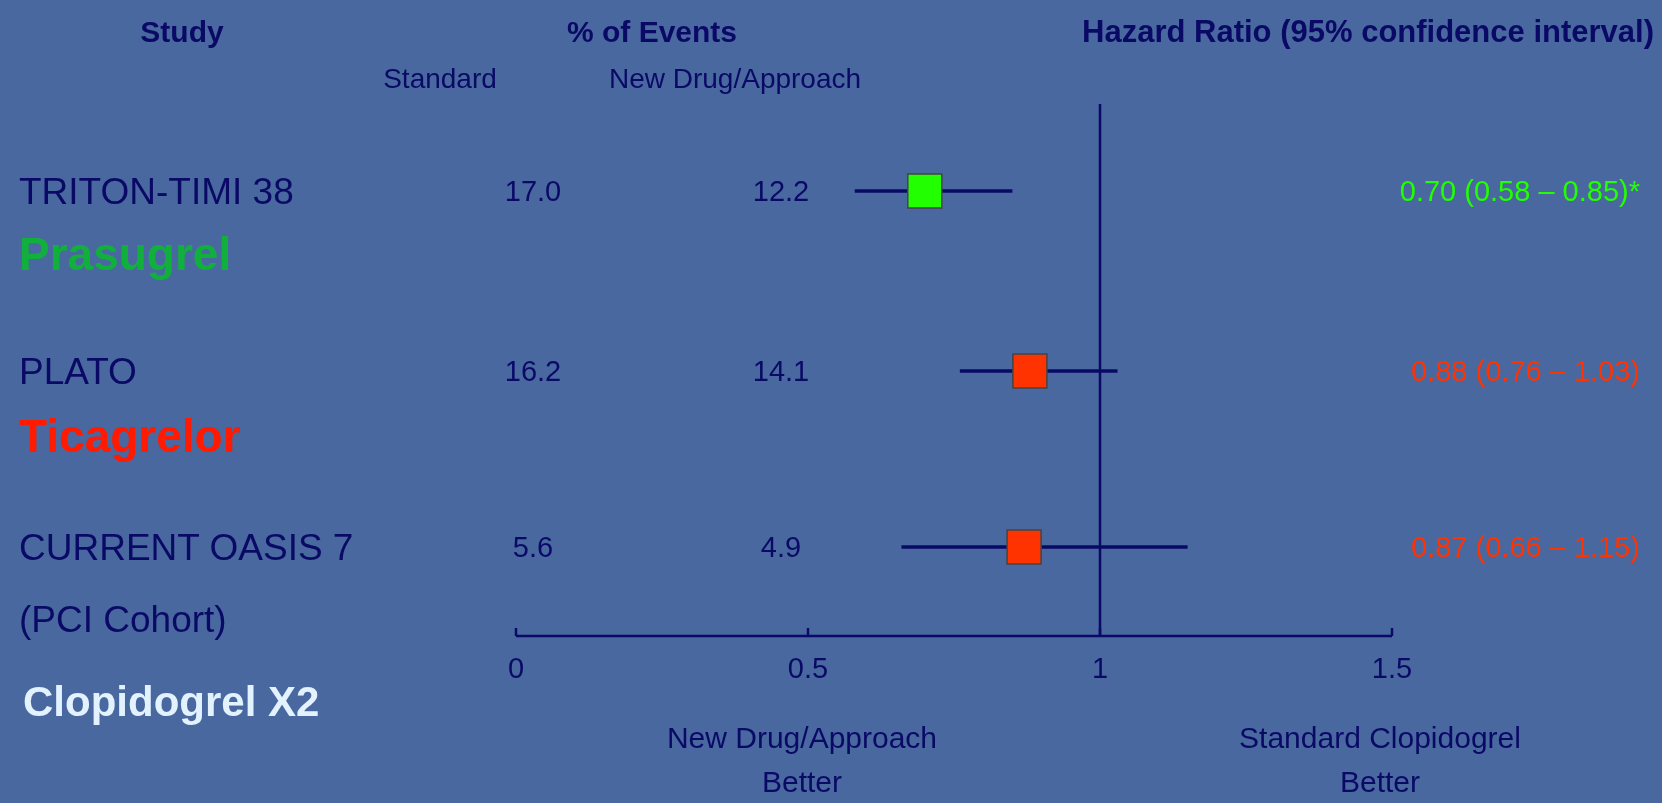 The height and width of the screenshot is (803, 1662). What do you see at coordinates (808, 668) in the screenshot?
I see `x-tick-label: 0.5` at bounding box center [808, 668].